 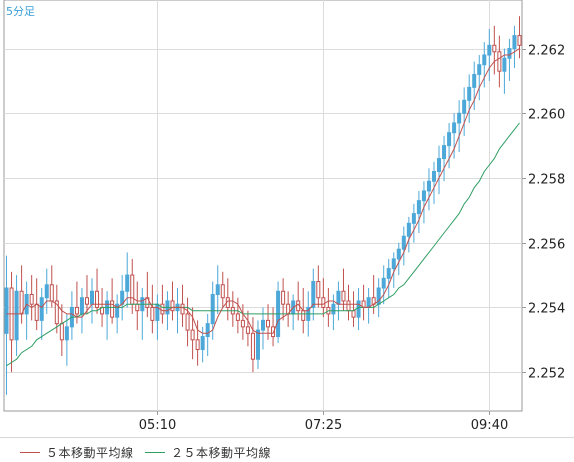 What do you see at coordinates (30, 452) in the screenshot?
I see `legend-swatch-ma5` at bounding box center [30, 452].